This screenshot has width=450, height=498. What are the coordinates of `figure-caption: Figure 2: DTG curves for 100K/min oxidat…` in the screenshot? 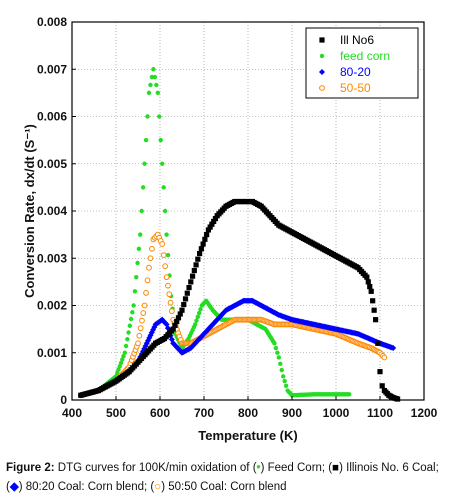 It's located at (226, 478).